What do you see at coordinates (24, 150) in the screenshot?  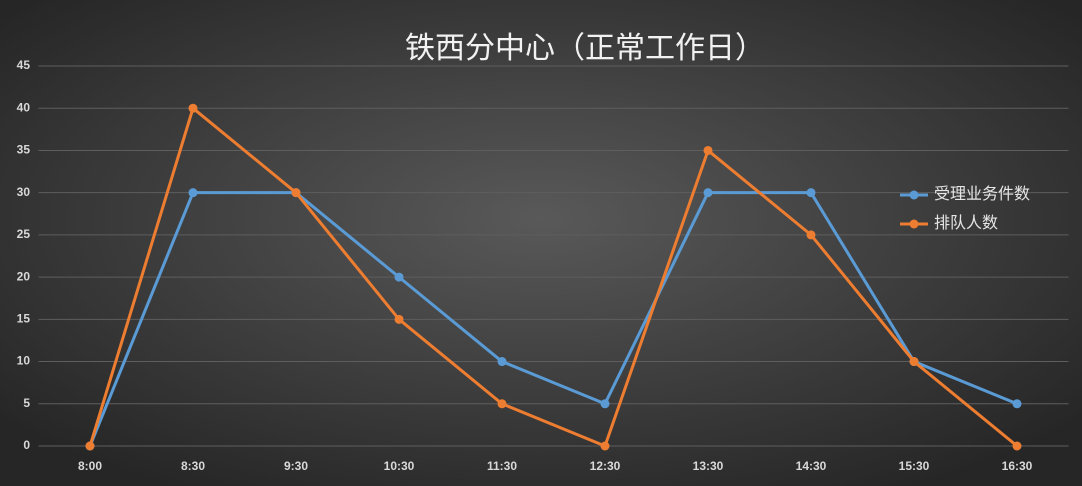 I see `y-tick-label: 35` at bounding box center [24, 150].